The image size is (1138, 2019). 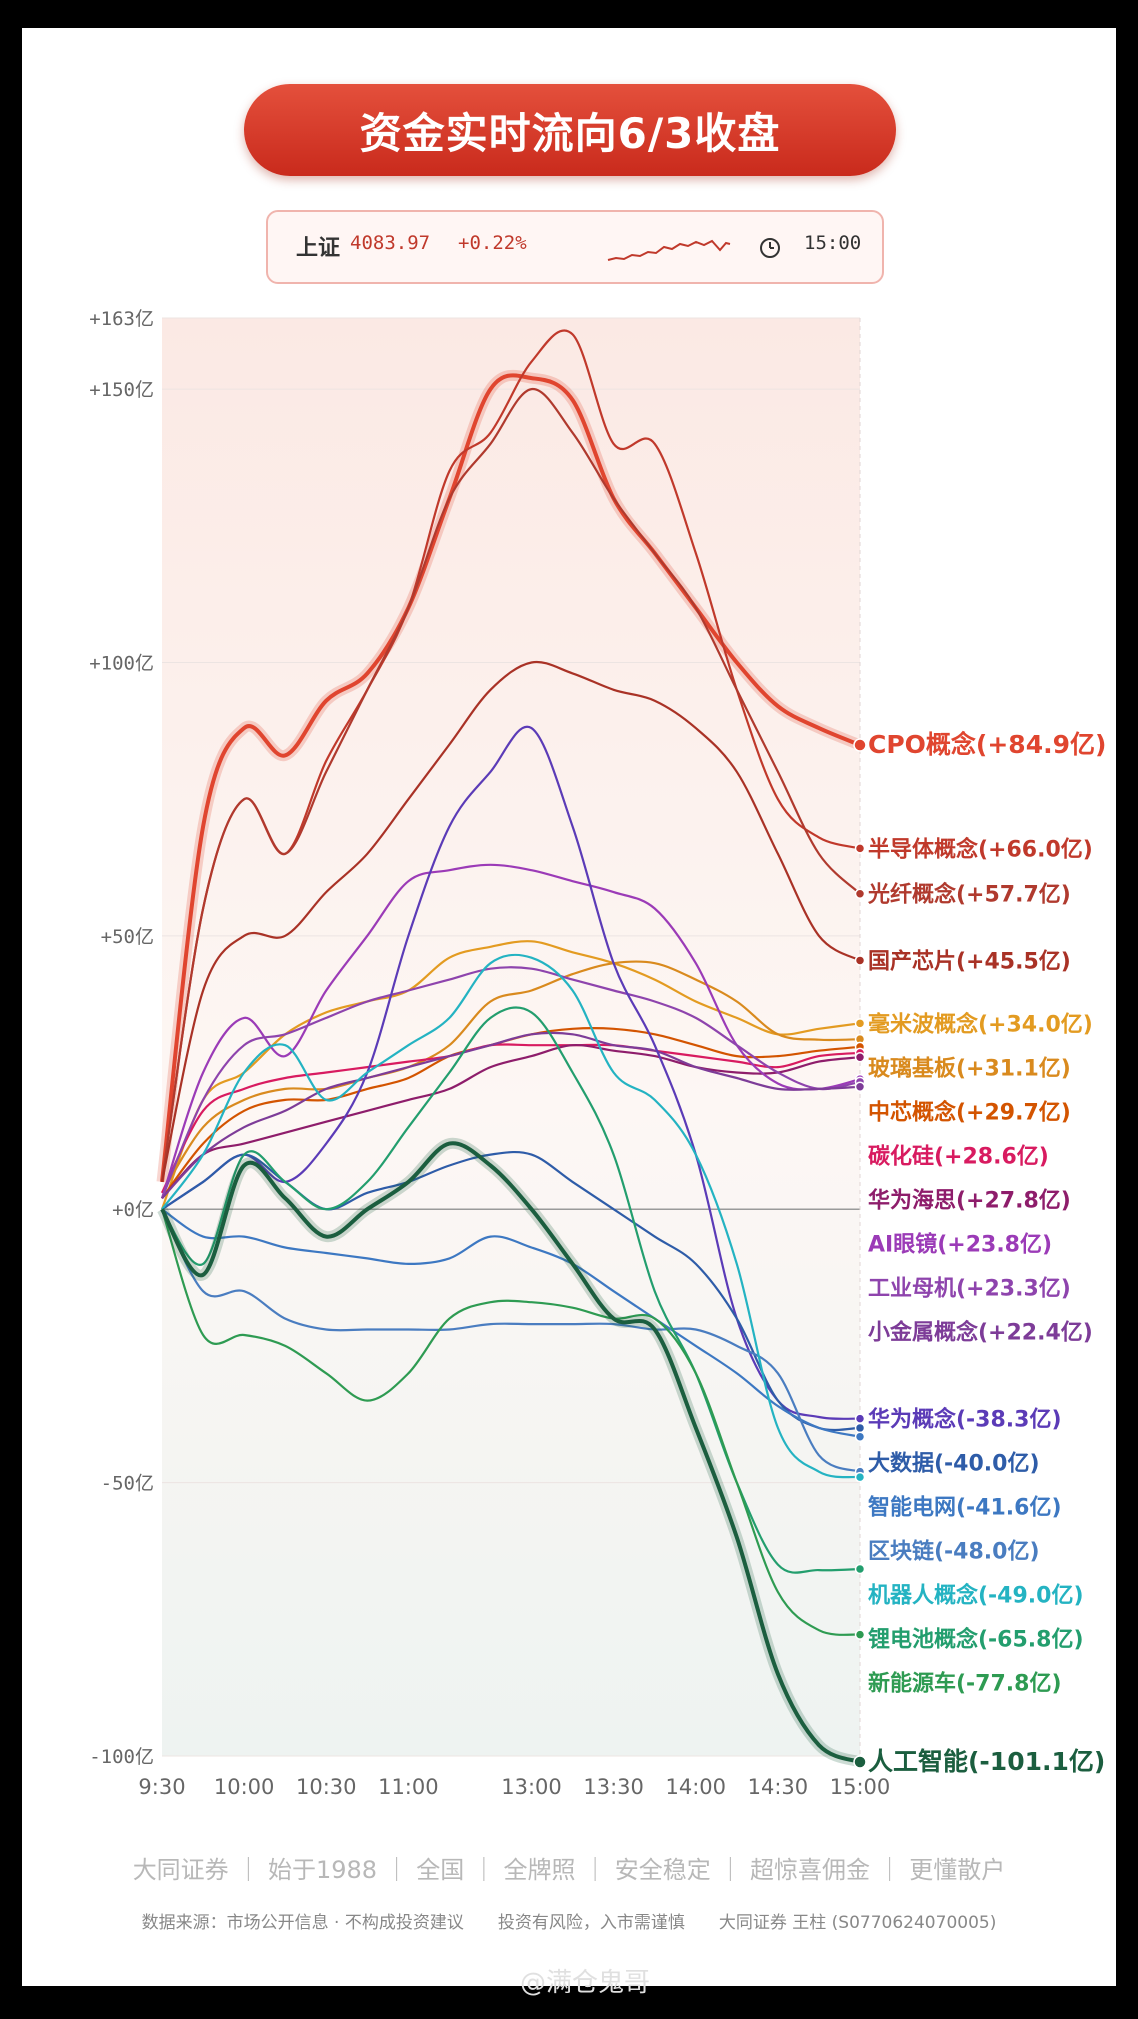 I want to click on series-label: 毫米波概念(+34.0亿), so click(x=980, y=1024).